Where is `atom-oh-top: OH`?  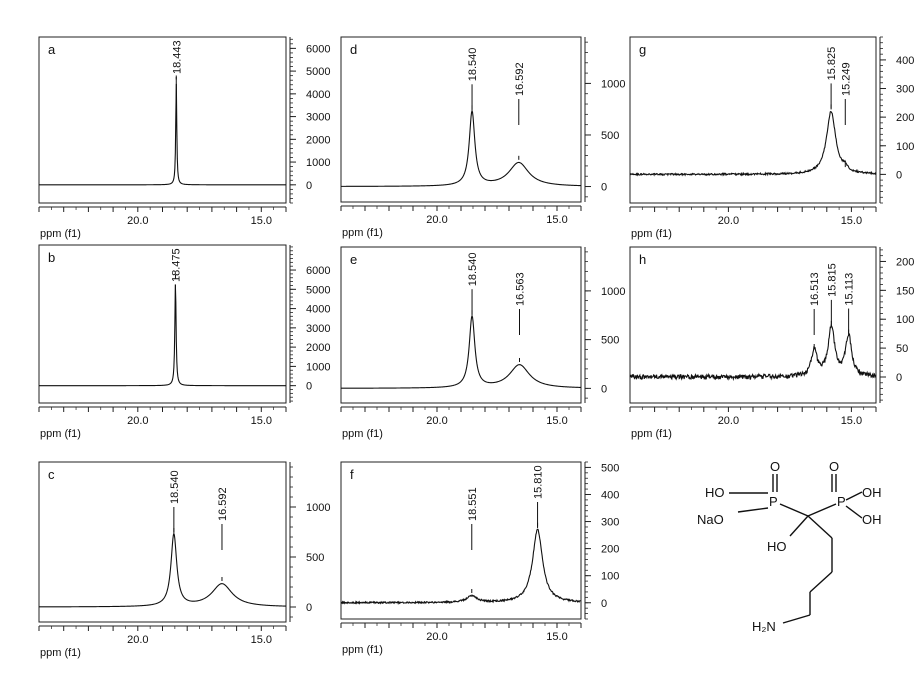
atom-oh-top: OH is located at coordinates (872, 492).